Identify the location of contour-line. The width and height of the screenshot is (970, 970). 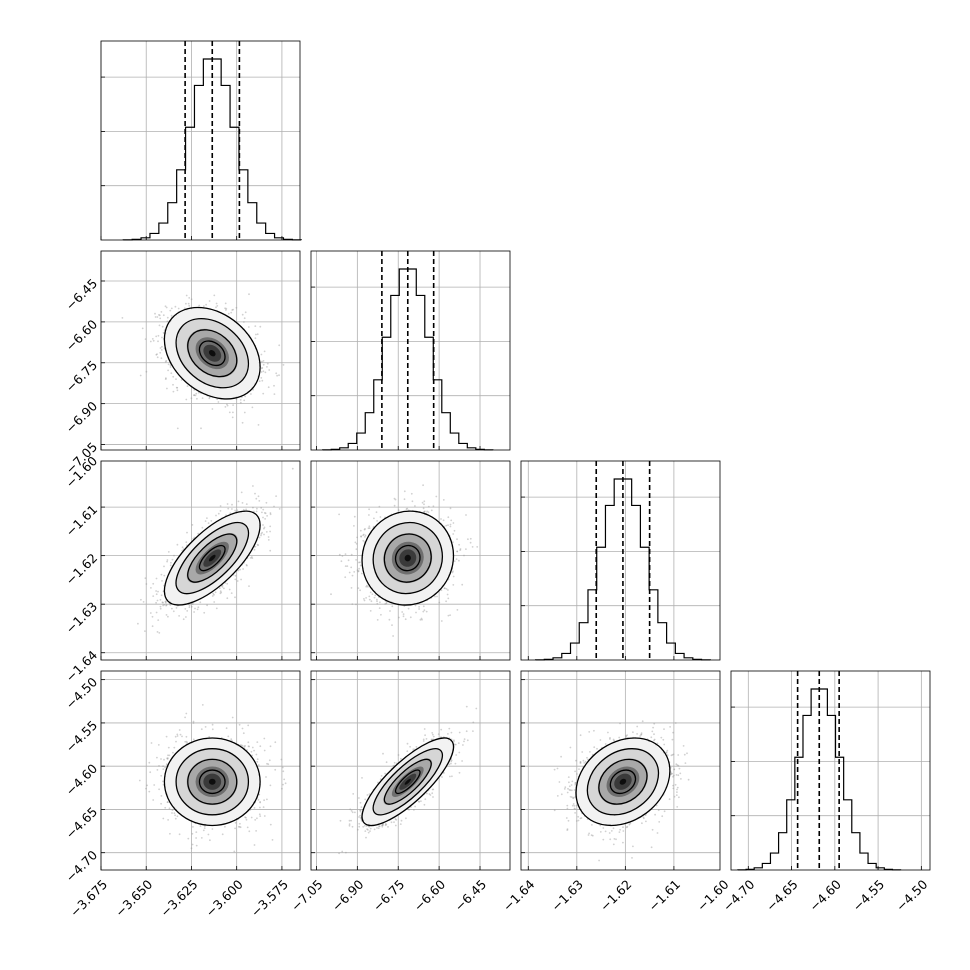
(212, 353).